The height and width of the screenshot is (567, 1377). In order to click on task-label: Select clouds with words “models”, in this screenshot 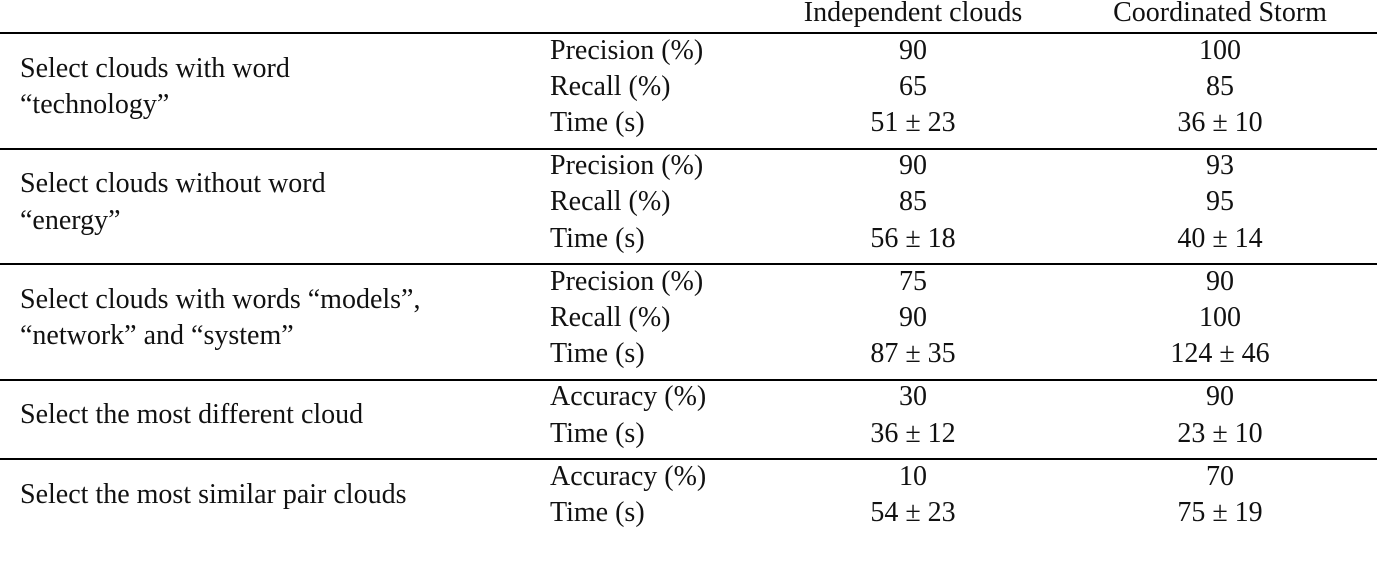, I will do `click(220, 299)`.